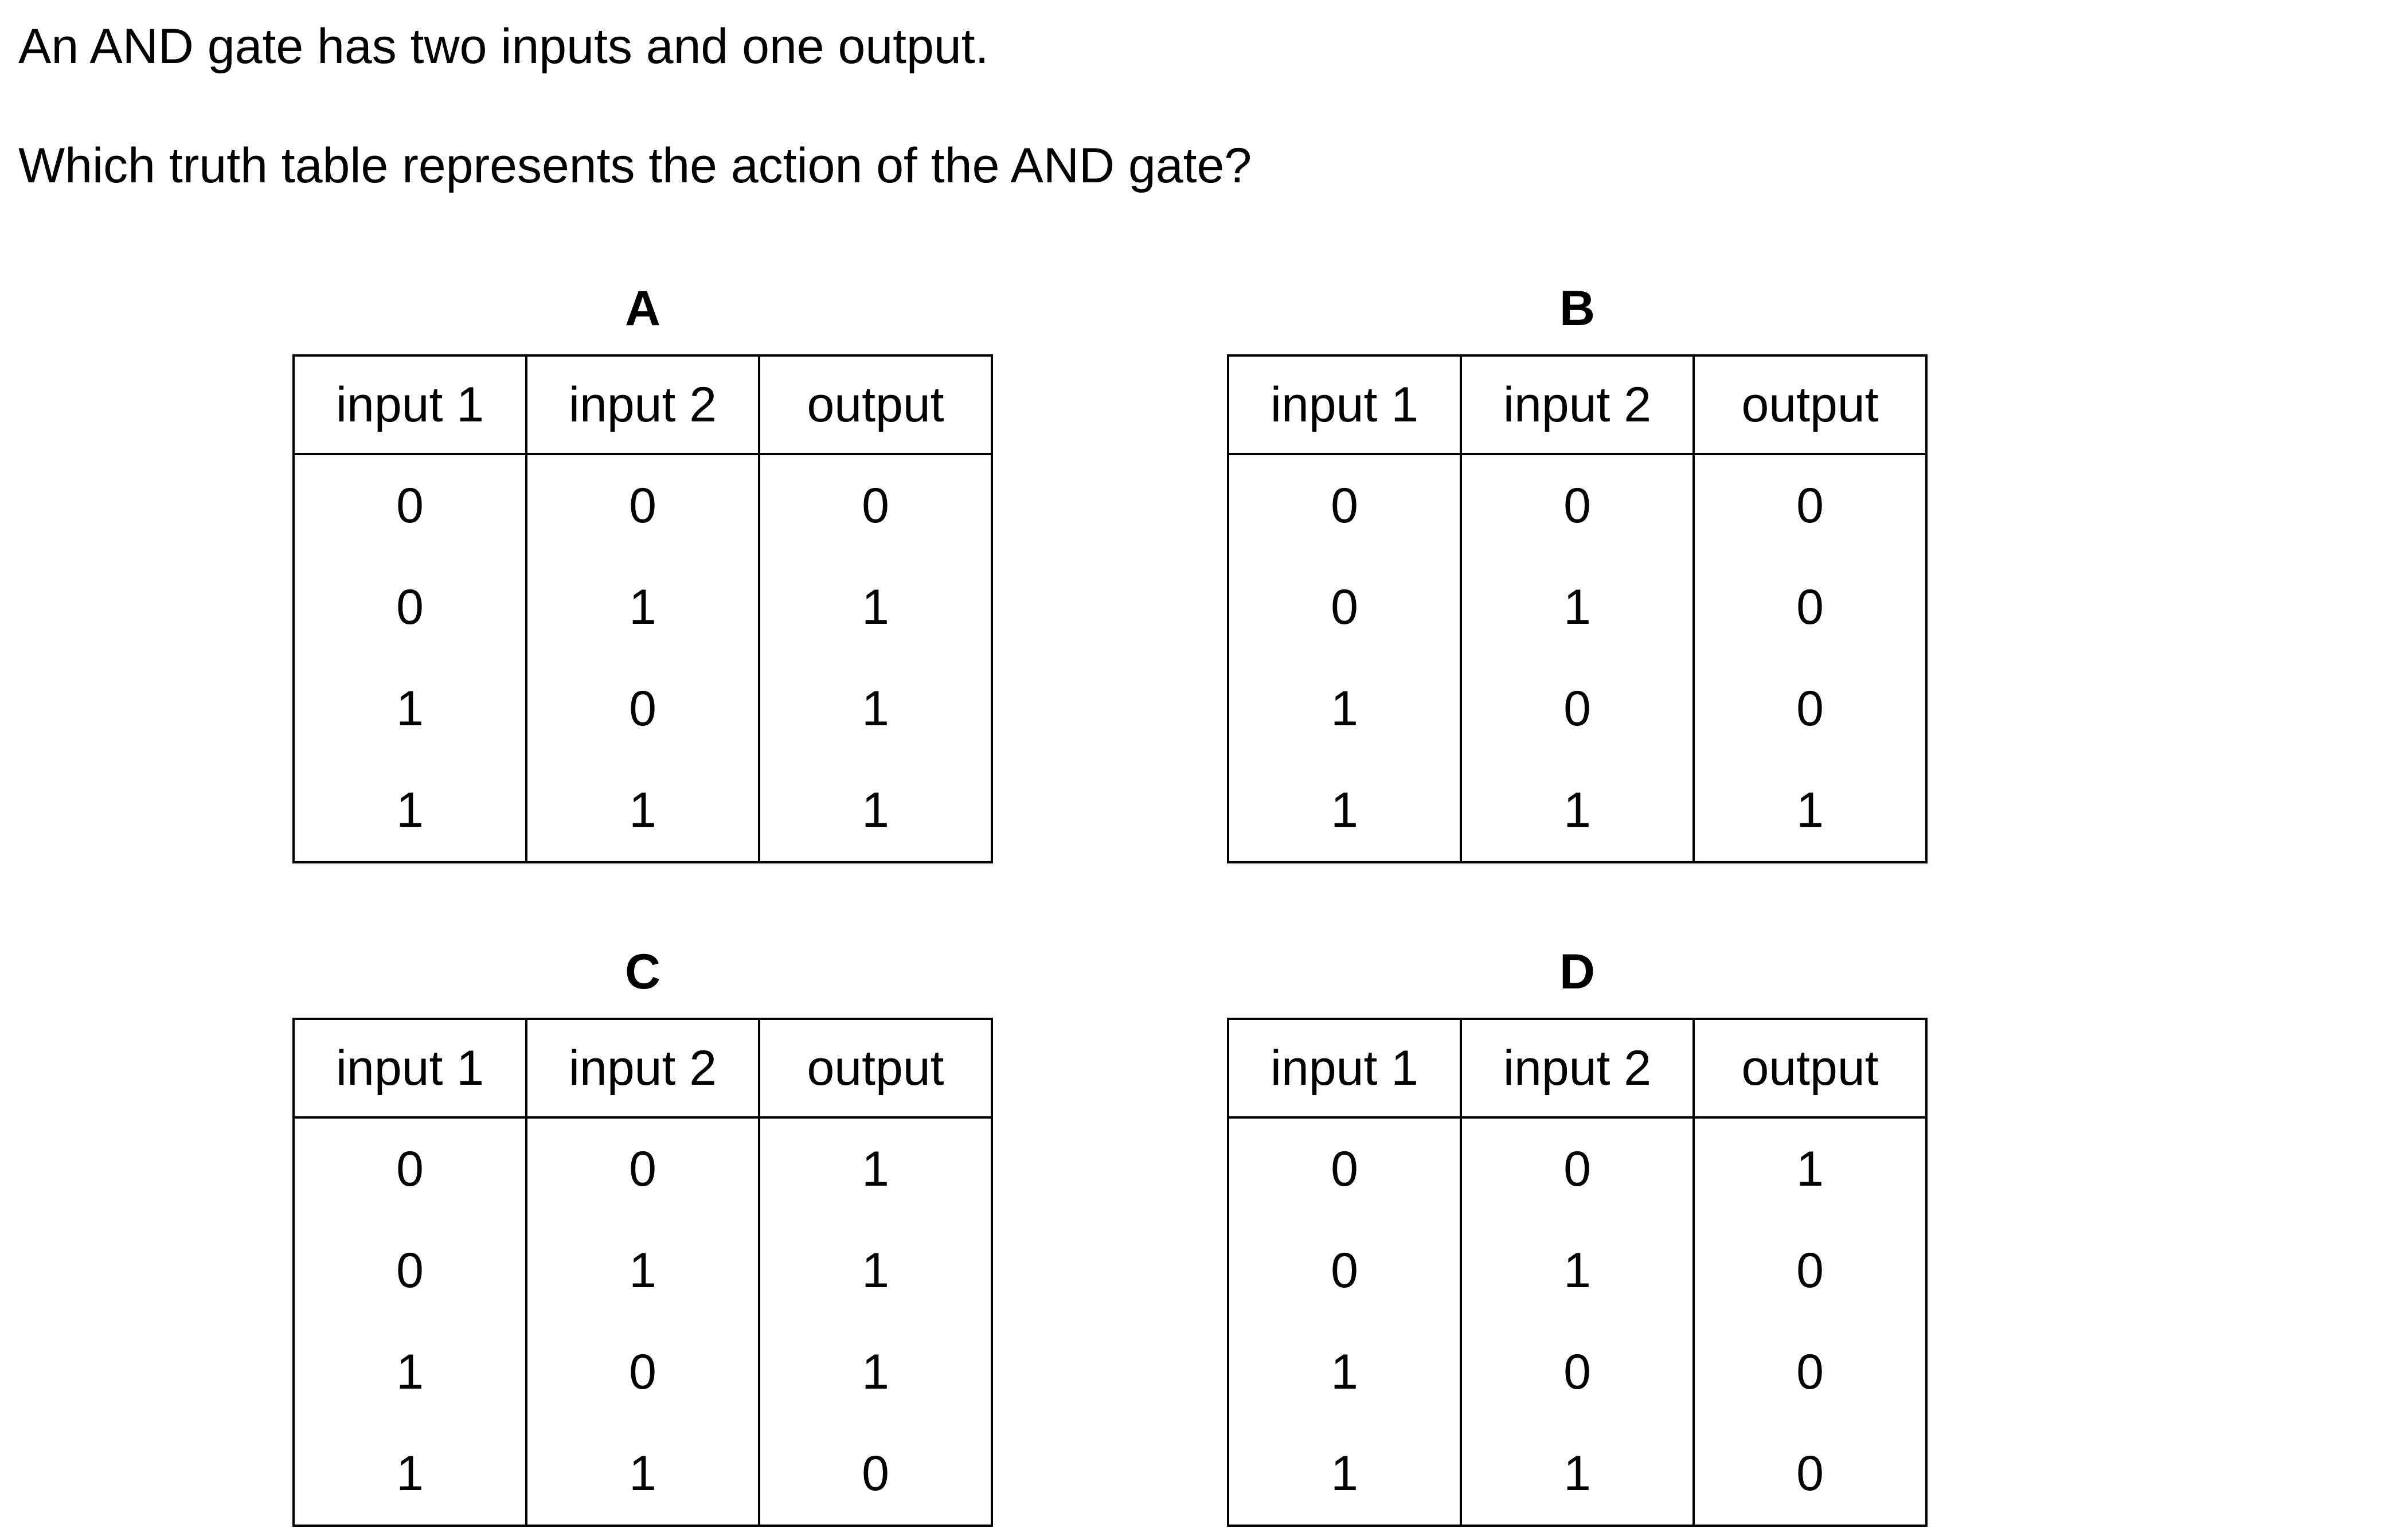  I want to click on option-letter: C, so click(642, 972).